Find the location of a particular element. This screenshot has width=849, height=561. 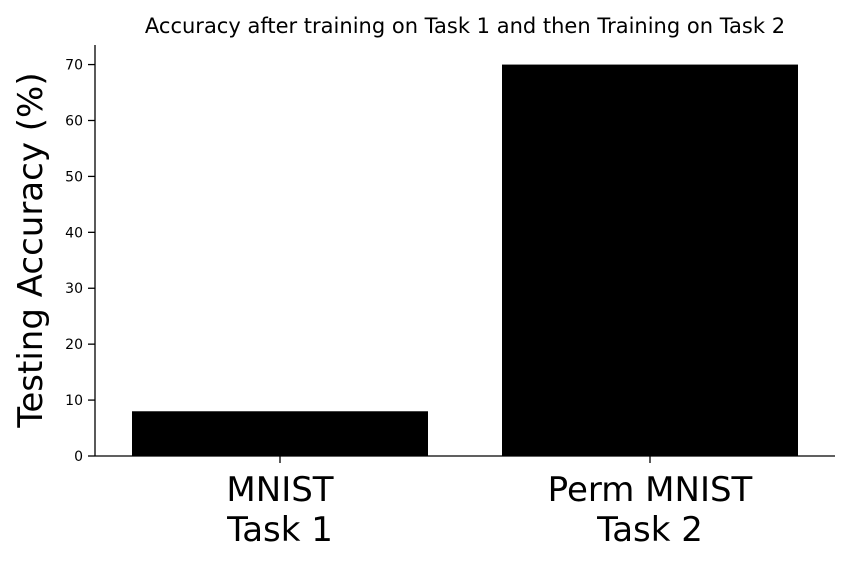

x-tick-label-line: MNIST is located at coordinates (279, 490).